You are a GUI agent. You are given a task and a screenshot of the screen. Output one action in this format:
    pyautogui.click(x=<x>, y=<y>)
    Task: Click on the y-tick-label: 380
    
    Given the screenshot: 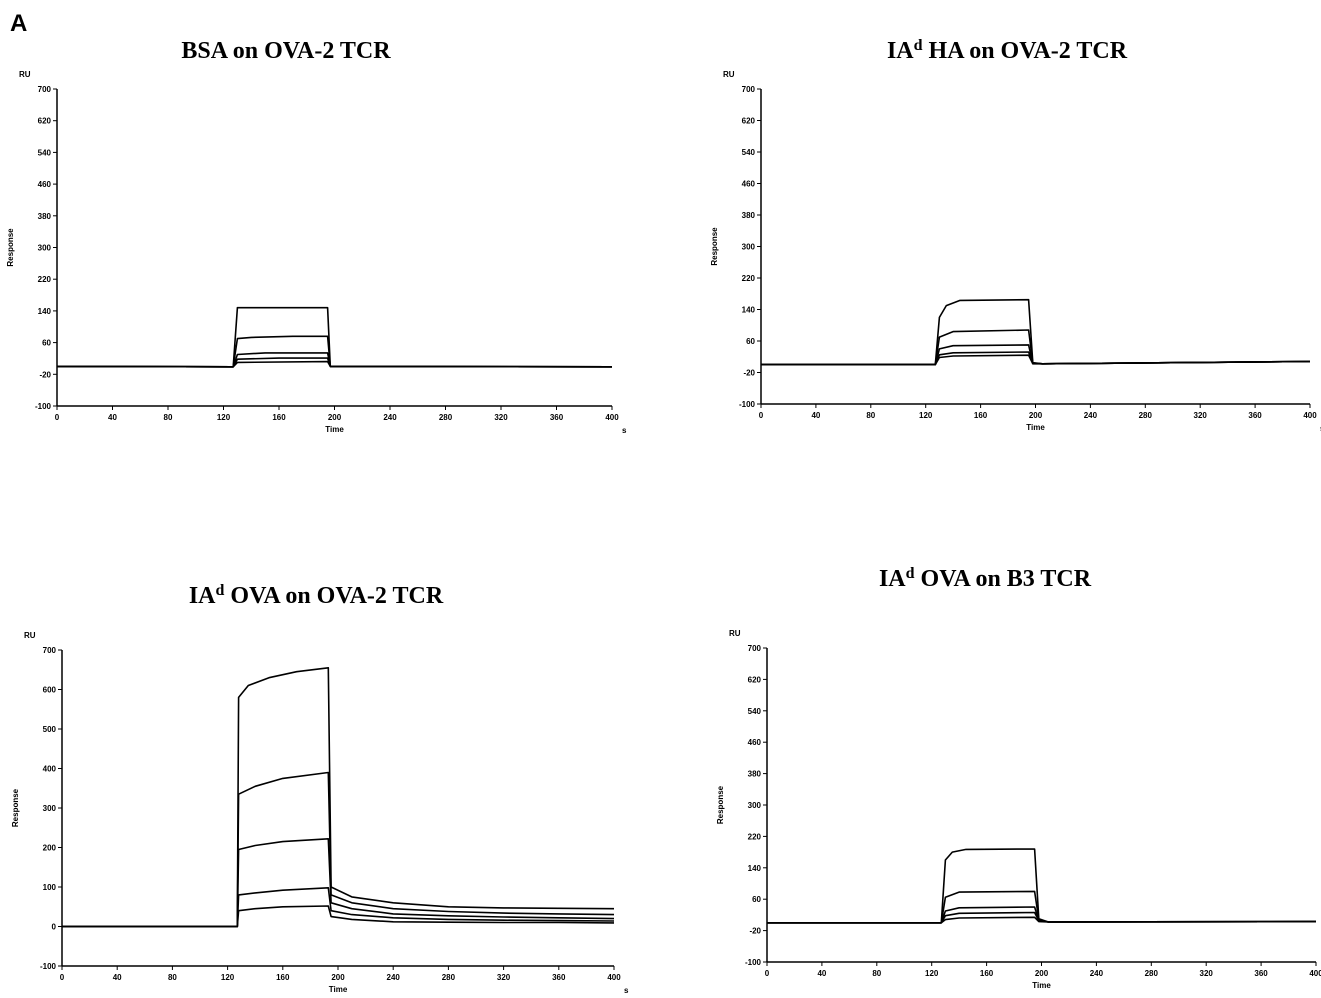 What is the action you would take?
    pyautogui.click(x=749, y=215)
    